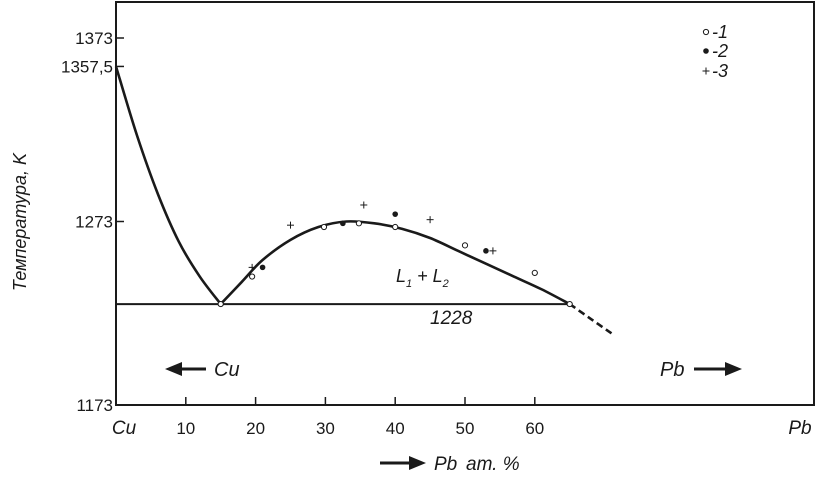 This screenshot has height=478, width=816. I want to click on region-label-plus: + L, so click(427, 276).